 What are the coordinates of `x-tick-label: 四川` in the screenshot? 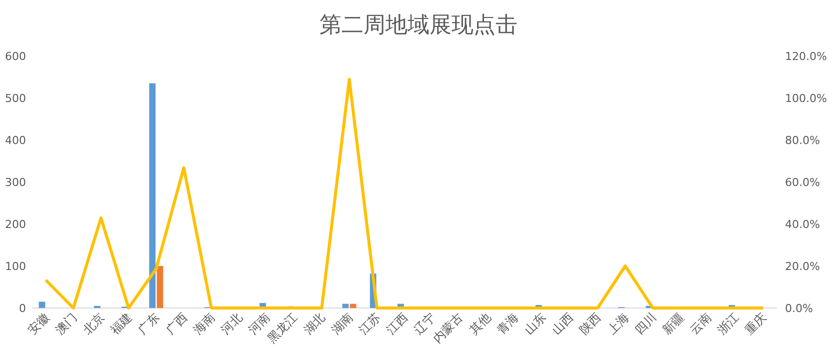 It's located at (645, 324).